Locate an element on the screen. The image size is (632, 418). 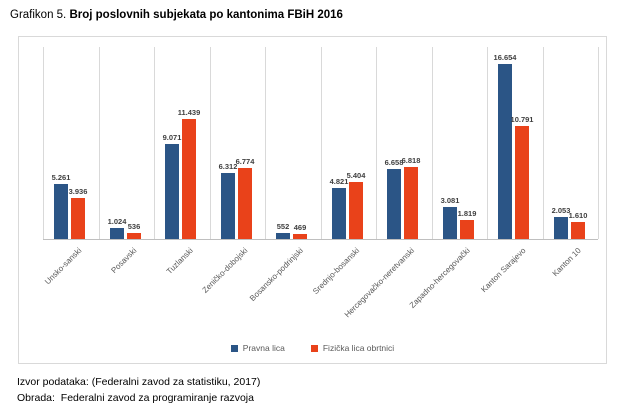
legend-label: Fizička lica obrtnici is located at coordinates (358, 348).